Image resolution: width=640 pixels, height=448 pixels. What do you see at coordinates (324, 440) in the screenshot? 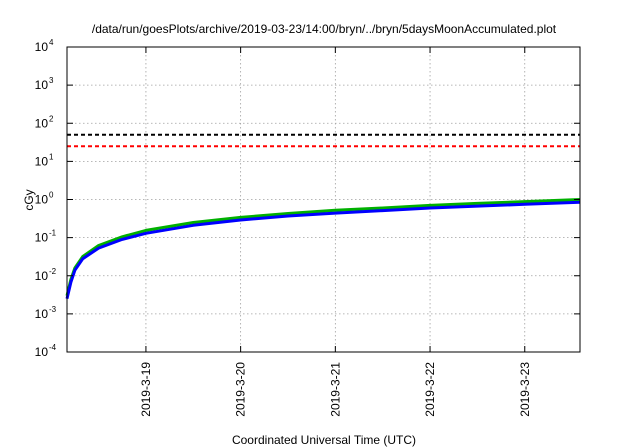
I see `x-axis-label: Coordinated Universal Time (UTC)` at bounding box center [324, 440].